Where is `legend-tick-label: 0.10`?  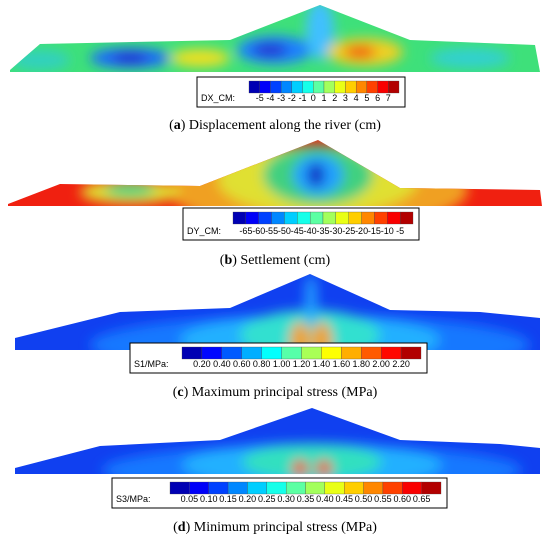
legend-tick-label: 0.10 is located at coordinates (209, 499).